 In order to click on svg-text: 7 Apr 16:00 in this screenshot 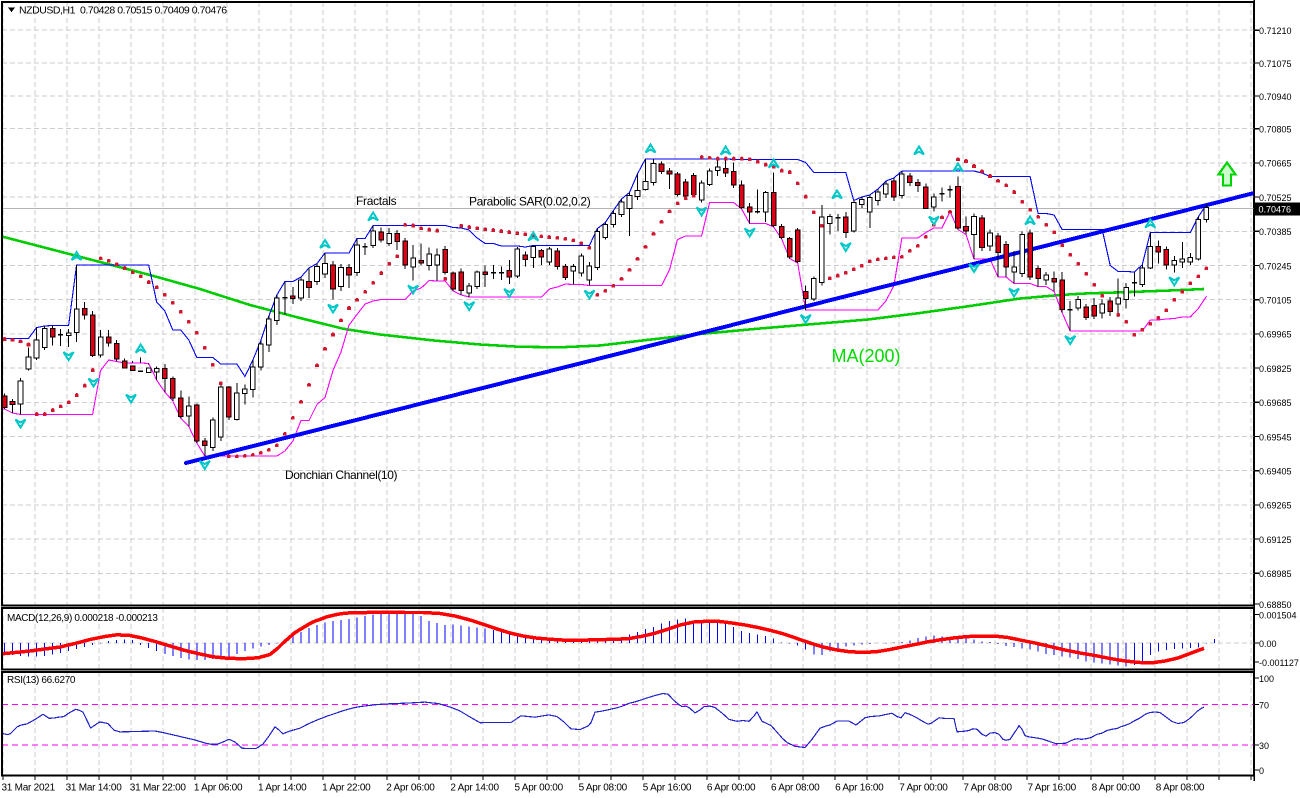, I will do `click(1052, 788)`.